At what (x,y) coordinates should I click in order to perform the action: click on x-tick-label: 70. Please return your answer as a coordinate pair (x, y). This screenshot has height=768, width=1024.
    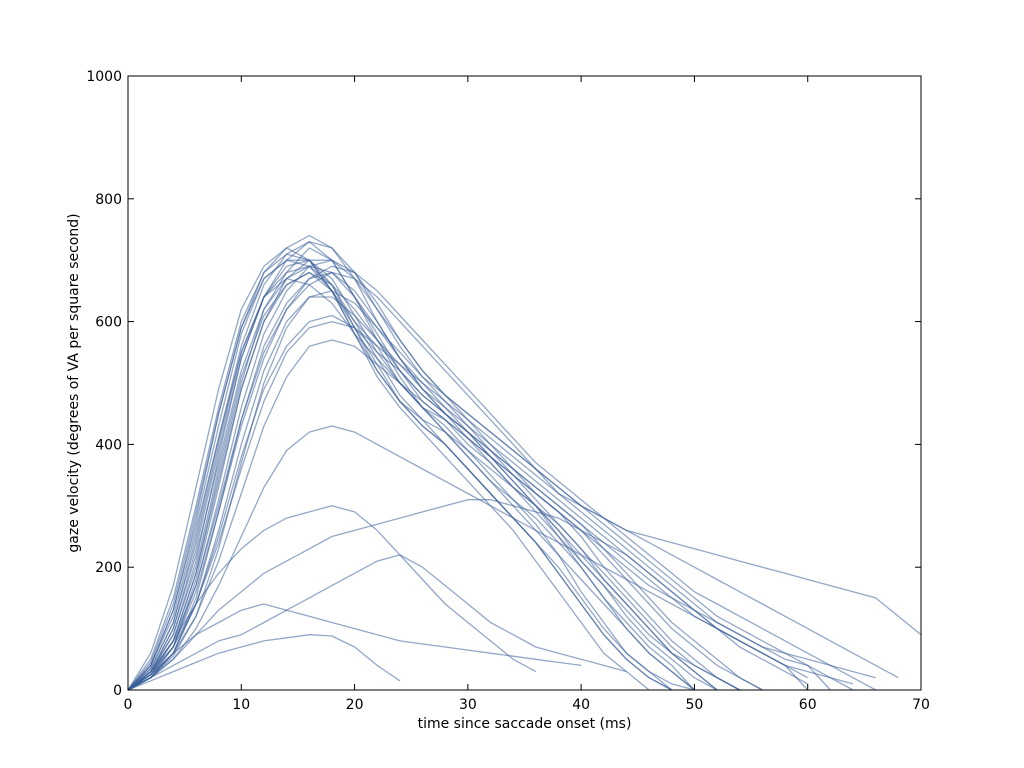
    Looking at the image, I should click on (921, 705).